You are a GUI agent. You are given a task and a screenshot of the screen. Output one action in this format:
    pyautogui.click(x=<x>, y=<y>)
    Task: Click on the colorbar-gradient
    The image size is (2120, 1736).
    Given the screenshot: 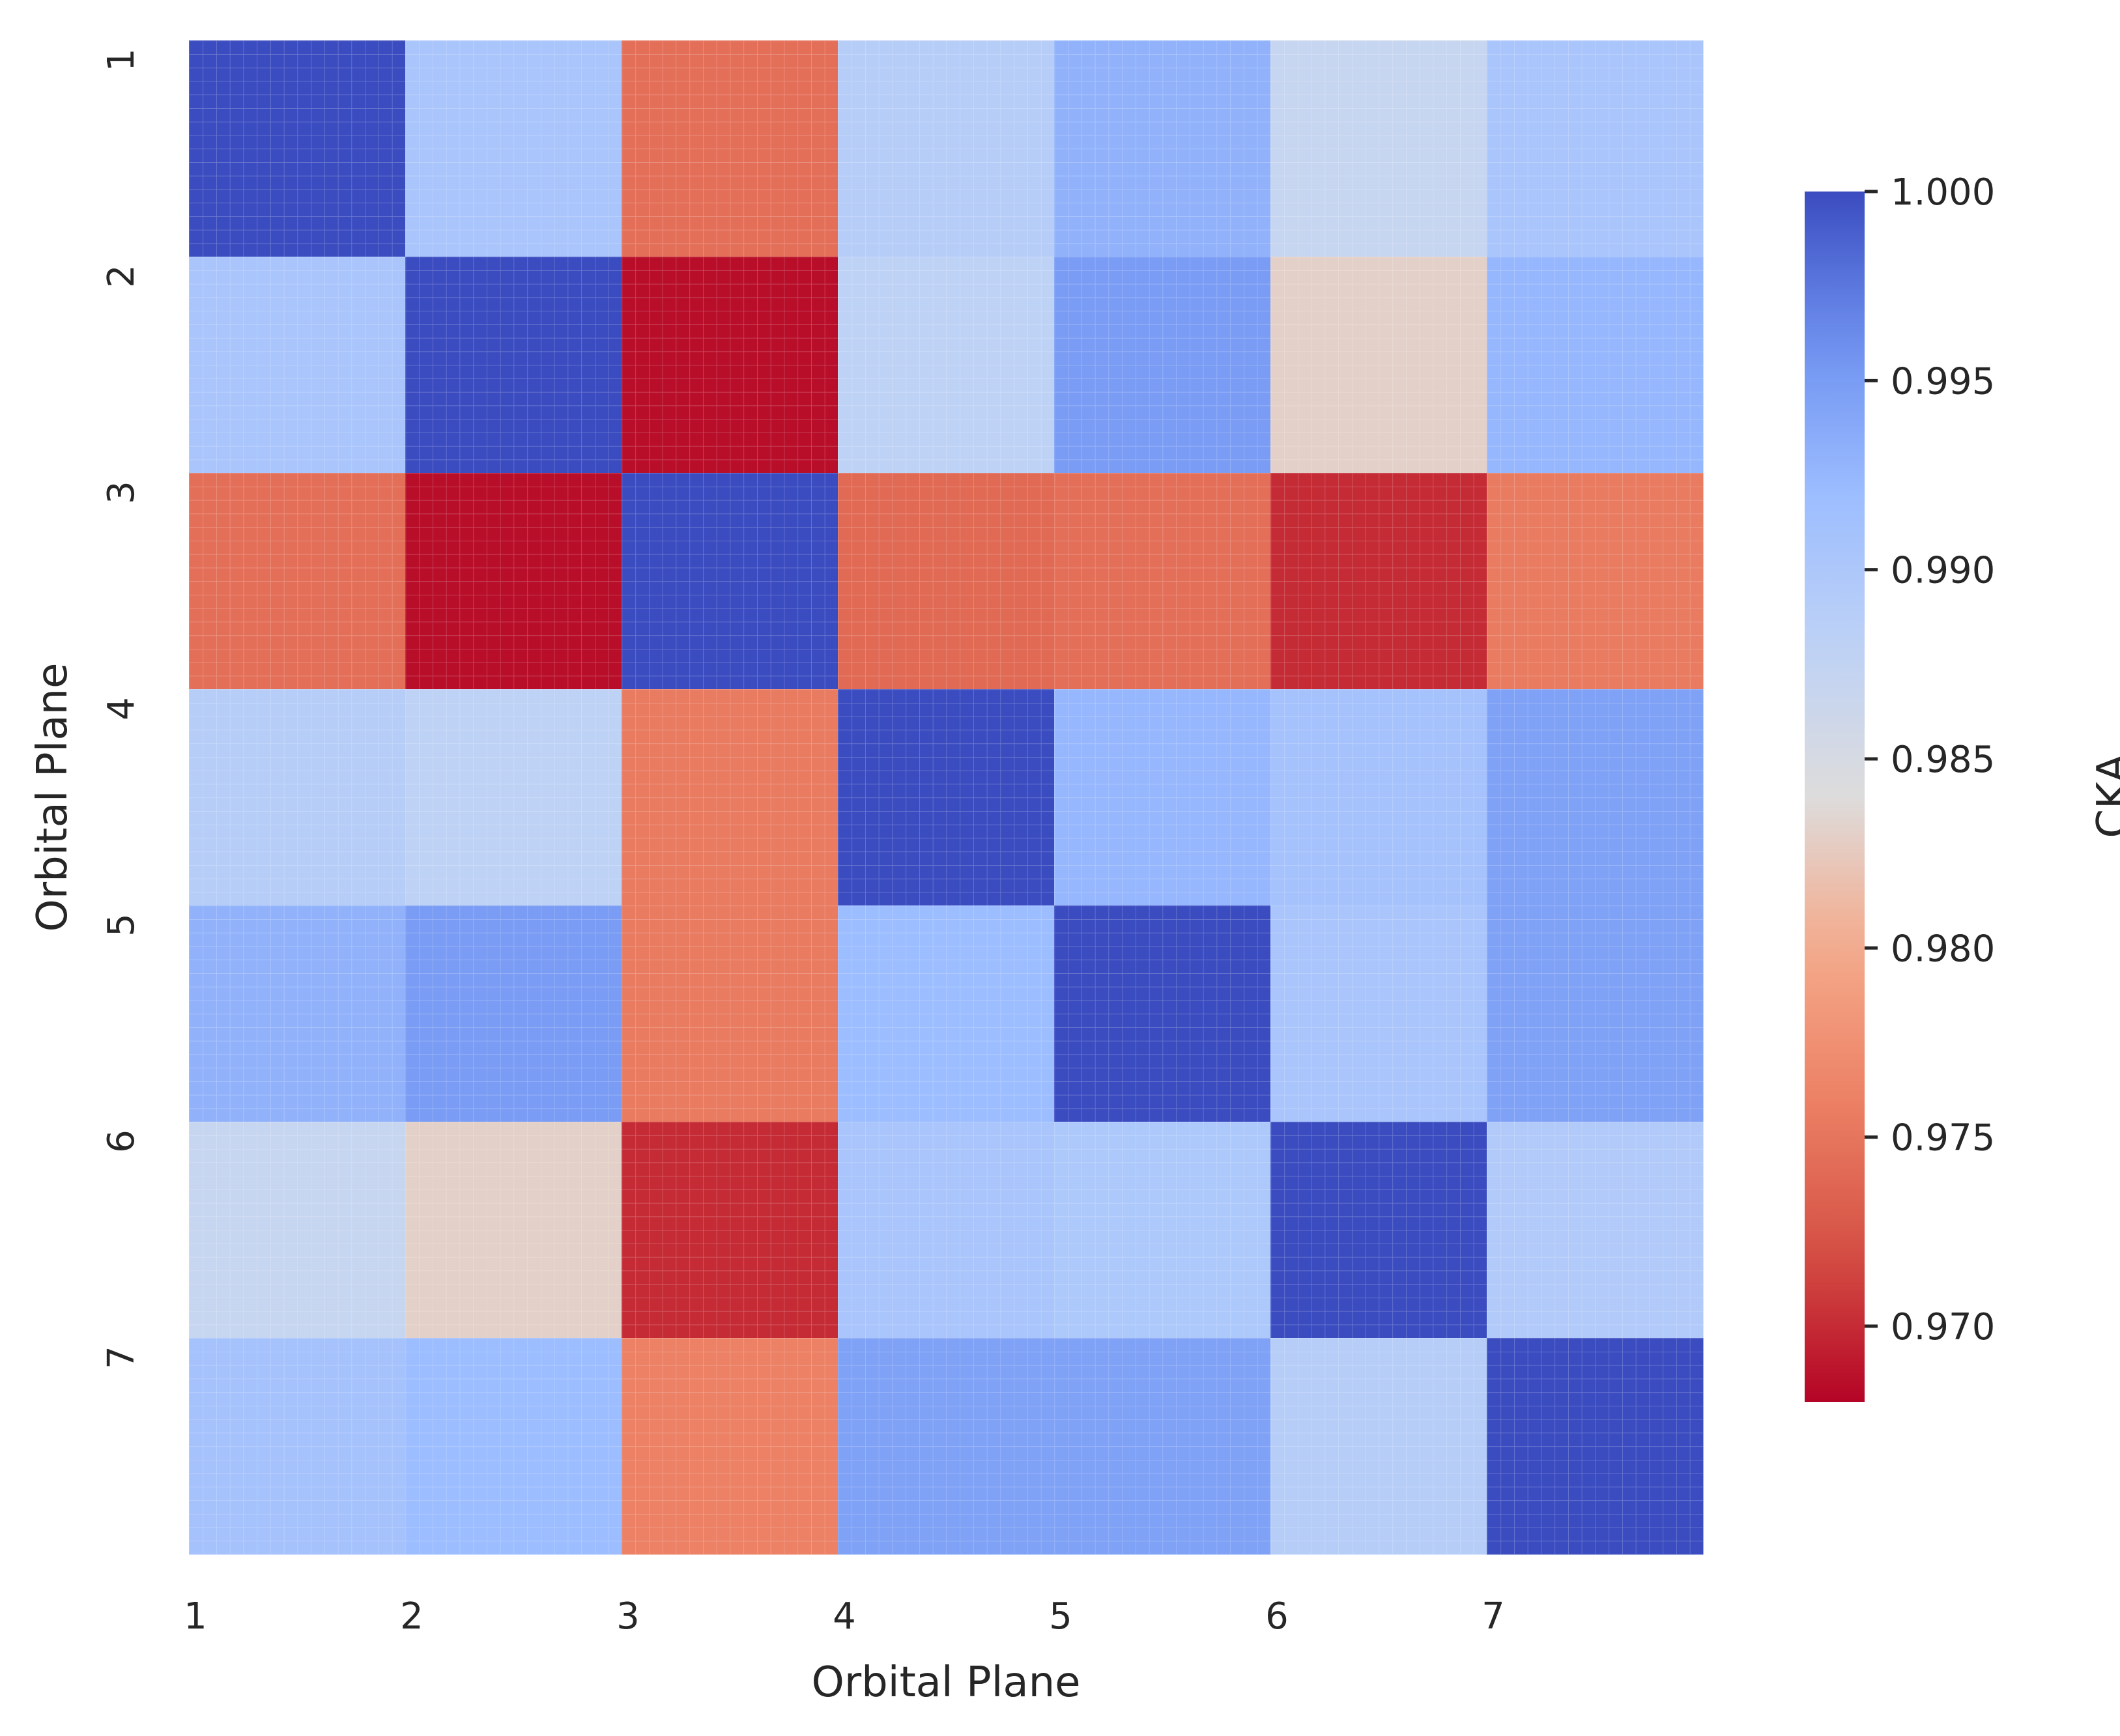 What is the action you would take?
    pyautogui.click(x=1835, y=797)
    